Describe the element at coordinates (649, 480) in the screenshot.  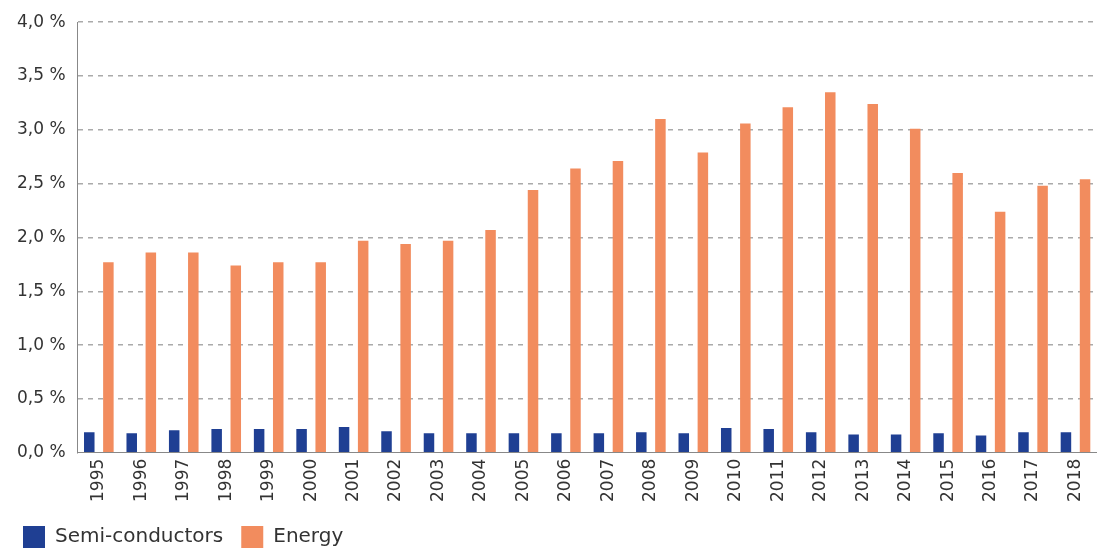
I see `x-tick-label: 2008` at that location.